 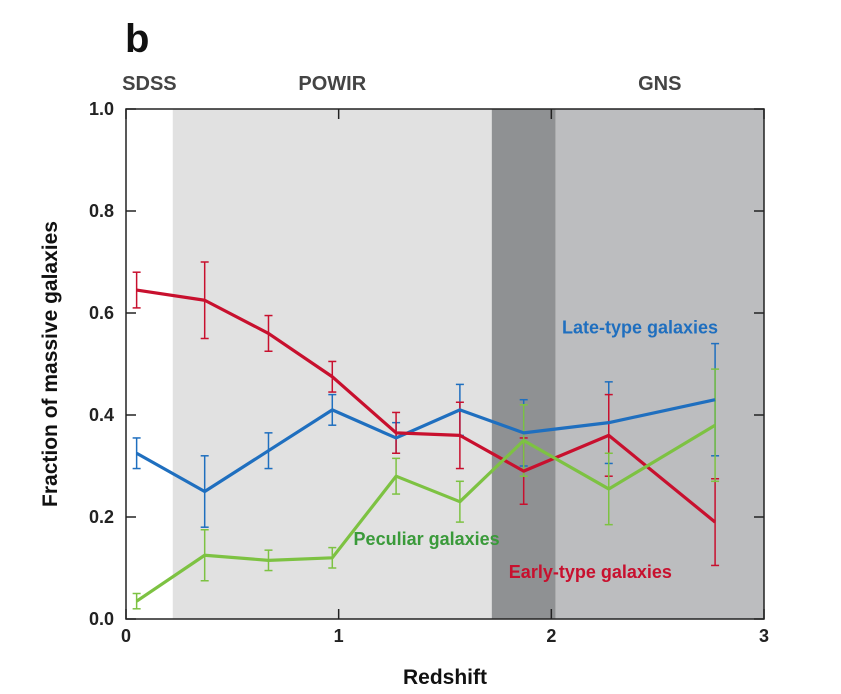 I want to click on peculiar-galaxies-label: Peculiar galaxies, so click(x=427, y=539).